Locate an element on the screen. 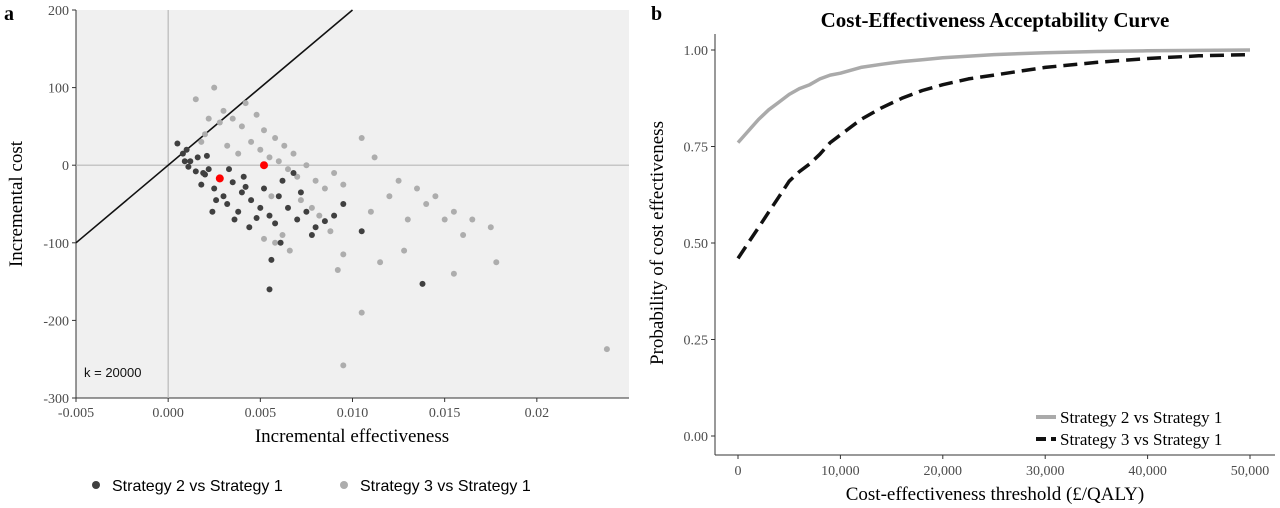 The image size is (1280, 508). scatter-annotation: k = 20000 is located at coordinates (112, 372).